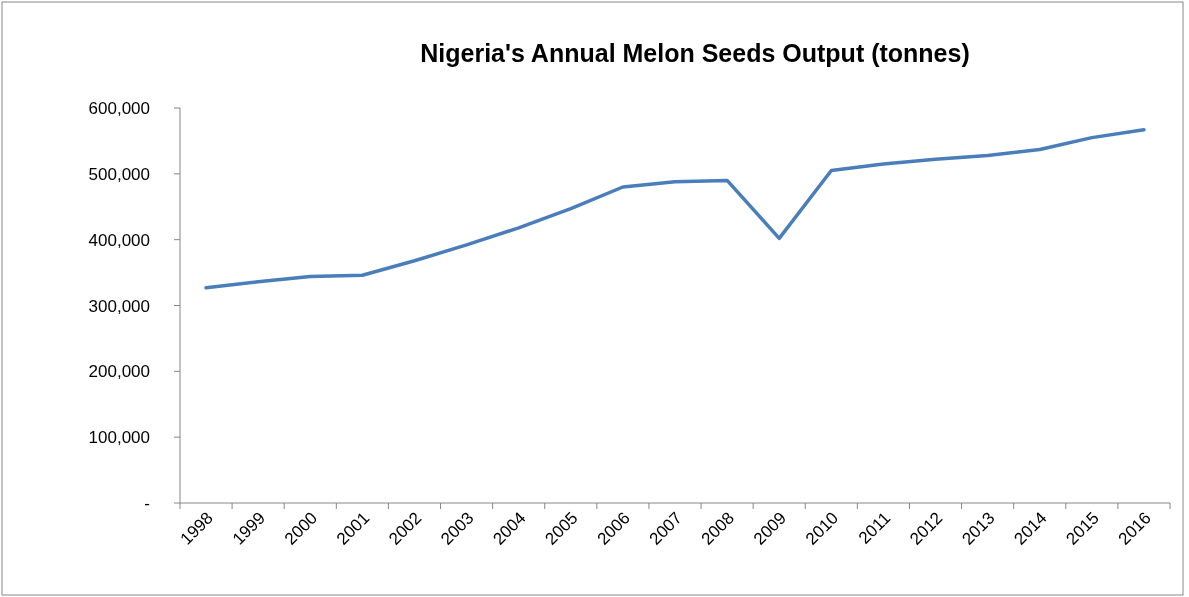 Image resolution: width=1189 pixels, height=597 pixels. What do you see at coordinates (119, 240) in the screenshot?
I see `y-tick-label: 400,000` at bounding box center [119, 240].